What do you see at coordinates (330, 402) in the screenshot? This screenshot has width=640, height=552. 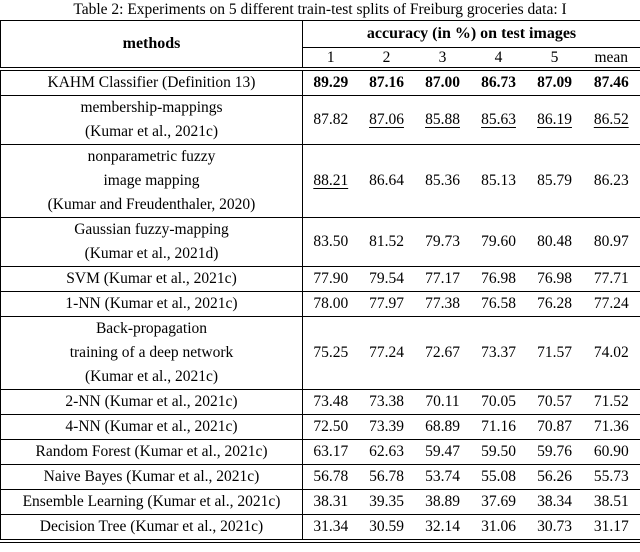 I see `accuracy-value: 73.48` at bounding box center [330, 402].